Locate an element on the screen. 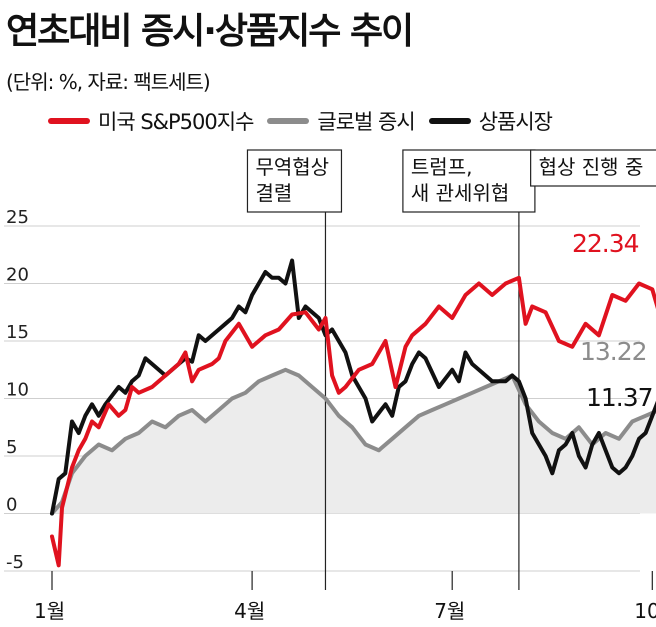  y-tick-label: 25 is located at coordinates (17, 217).